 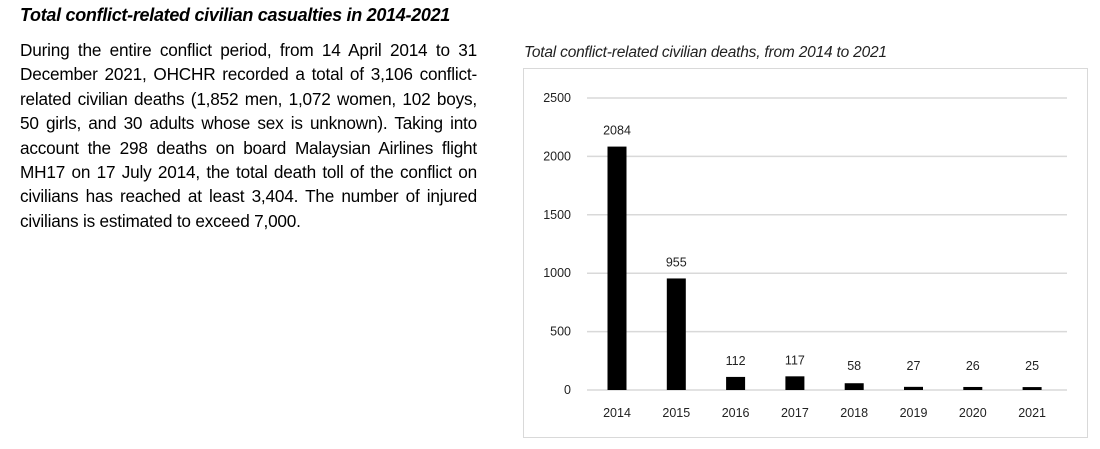 I want to click on x-tick-label: 2020, so click(x=973, y=413).